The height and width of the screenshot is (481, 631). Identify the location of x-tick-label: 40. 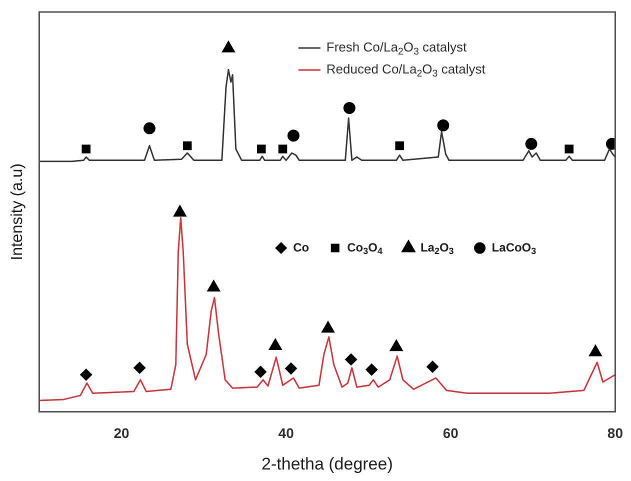
(286, 433).